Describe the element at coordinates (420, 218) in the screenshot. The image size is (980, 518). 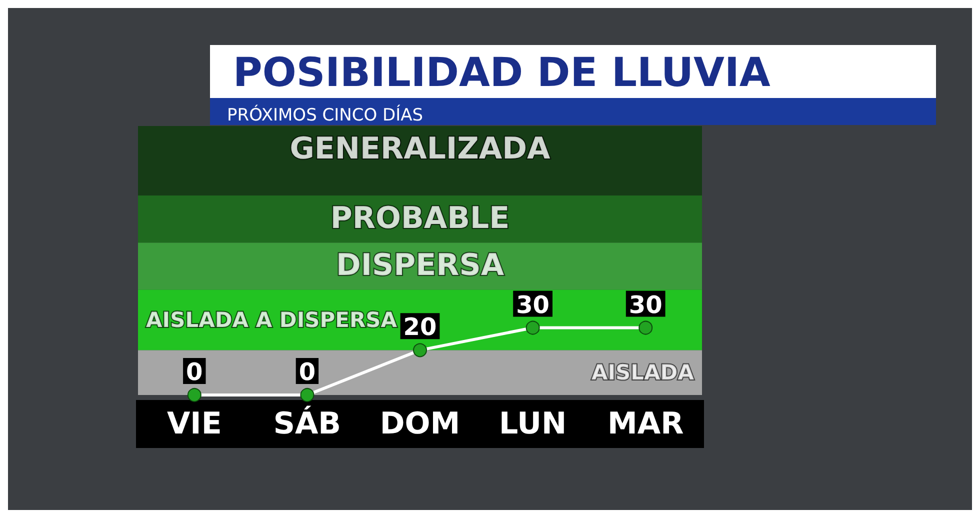
I see `band-label: PROBABLE` at that location.